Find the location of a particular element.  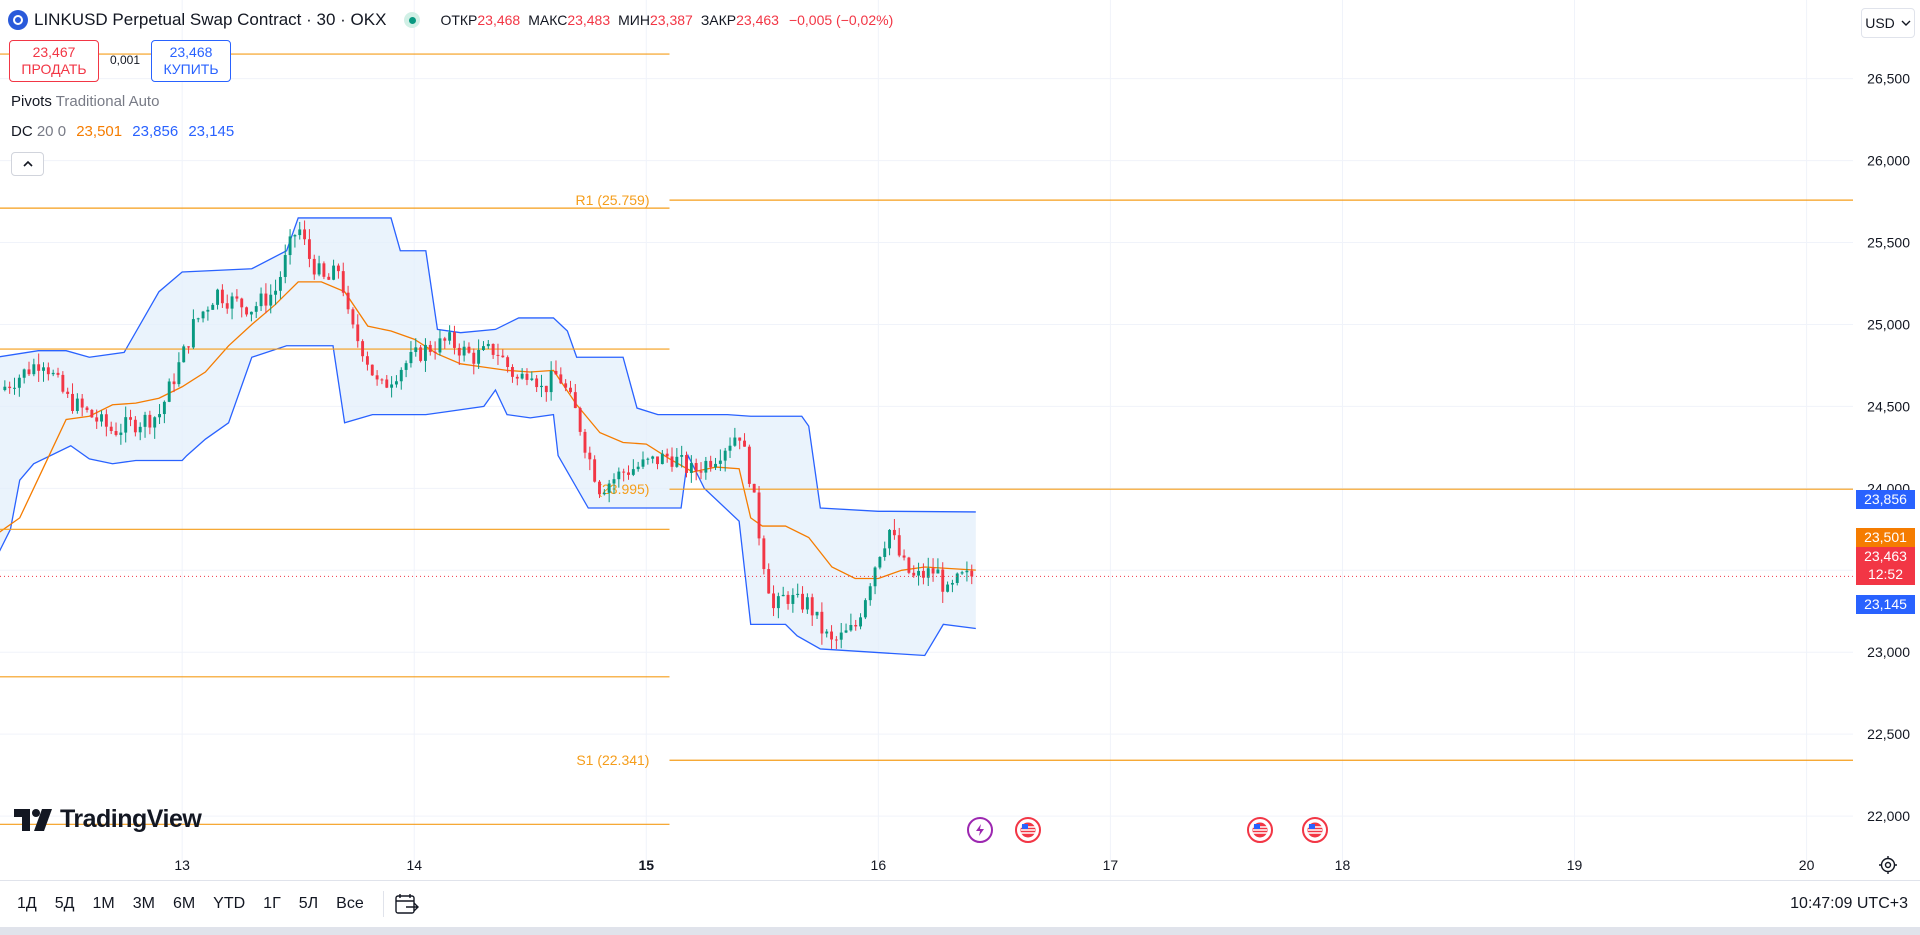

range-button: 3М is located at coordinates (143, 903).